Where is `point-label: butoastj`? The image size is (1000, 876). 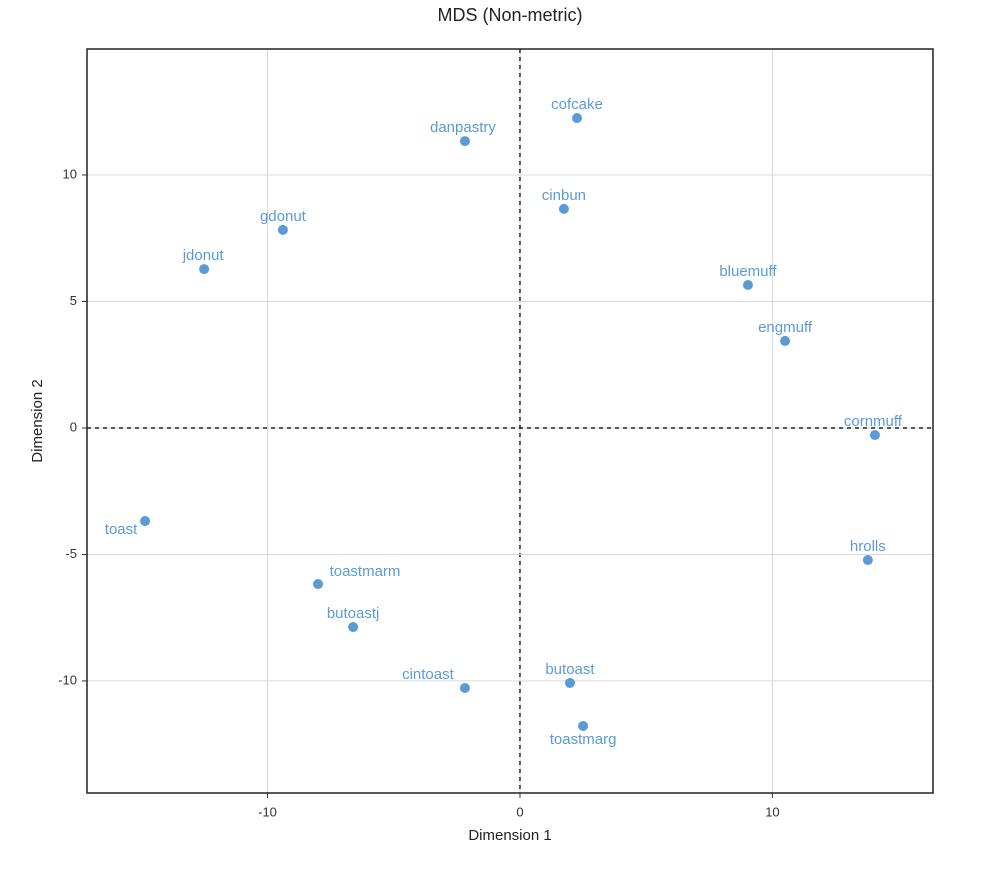
point-label: butoastj is located at coordinates (353, 613).